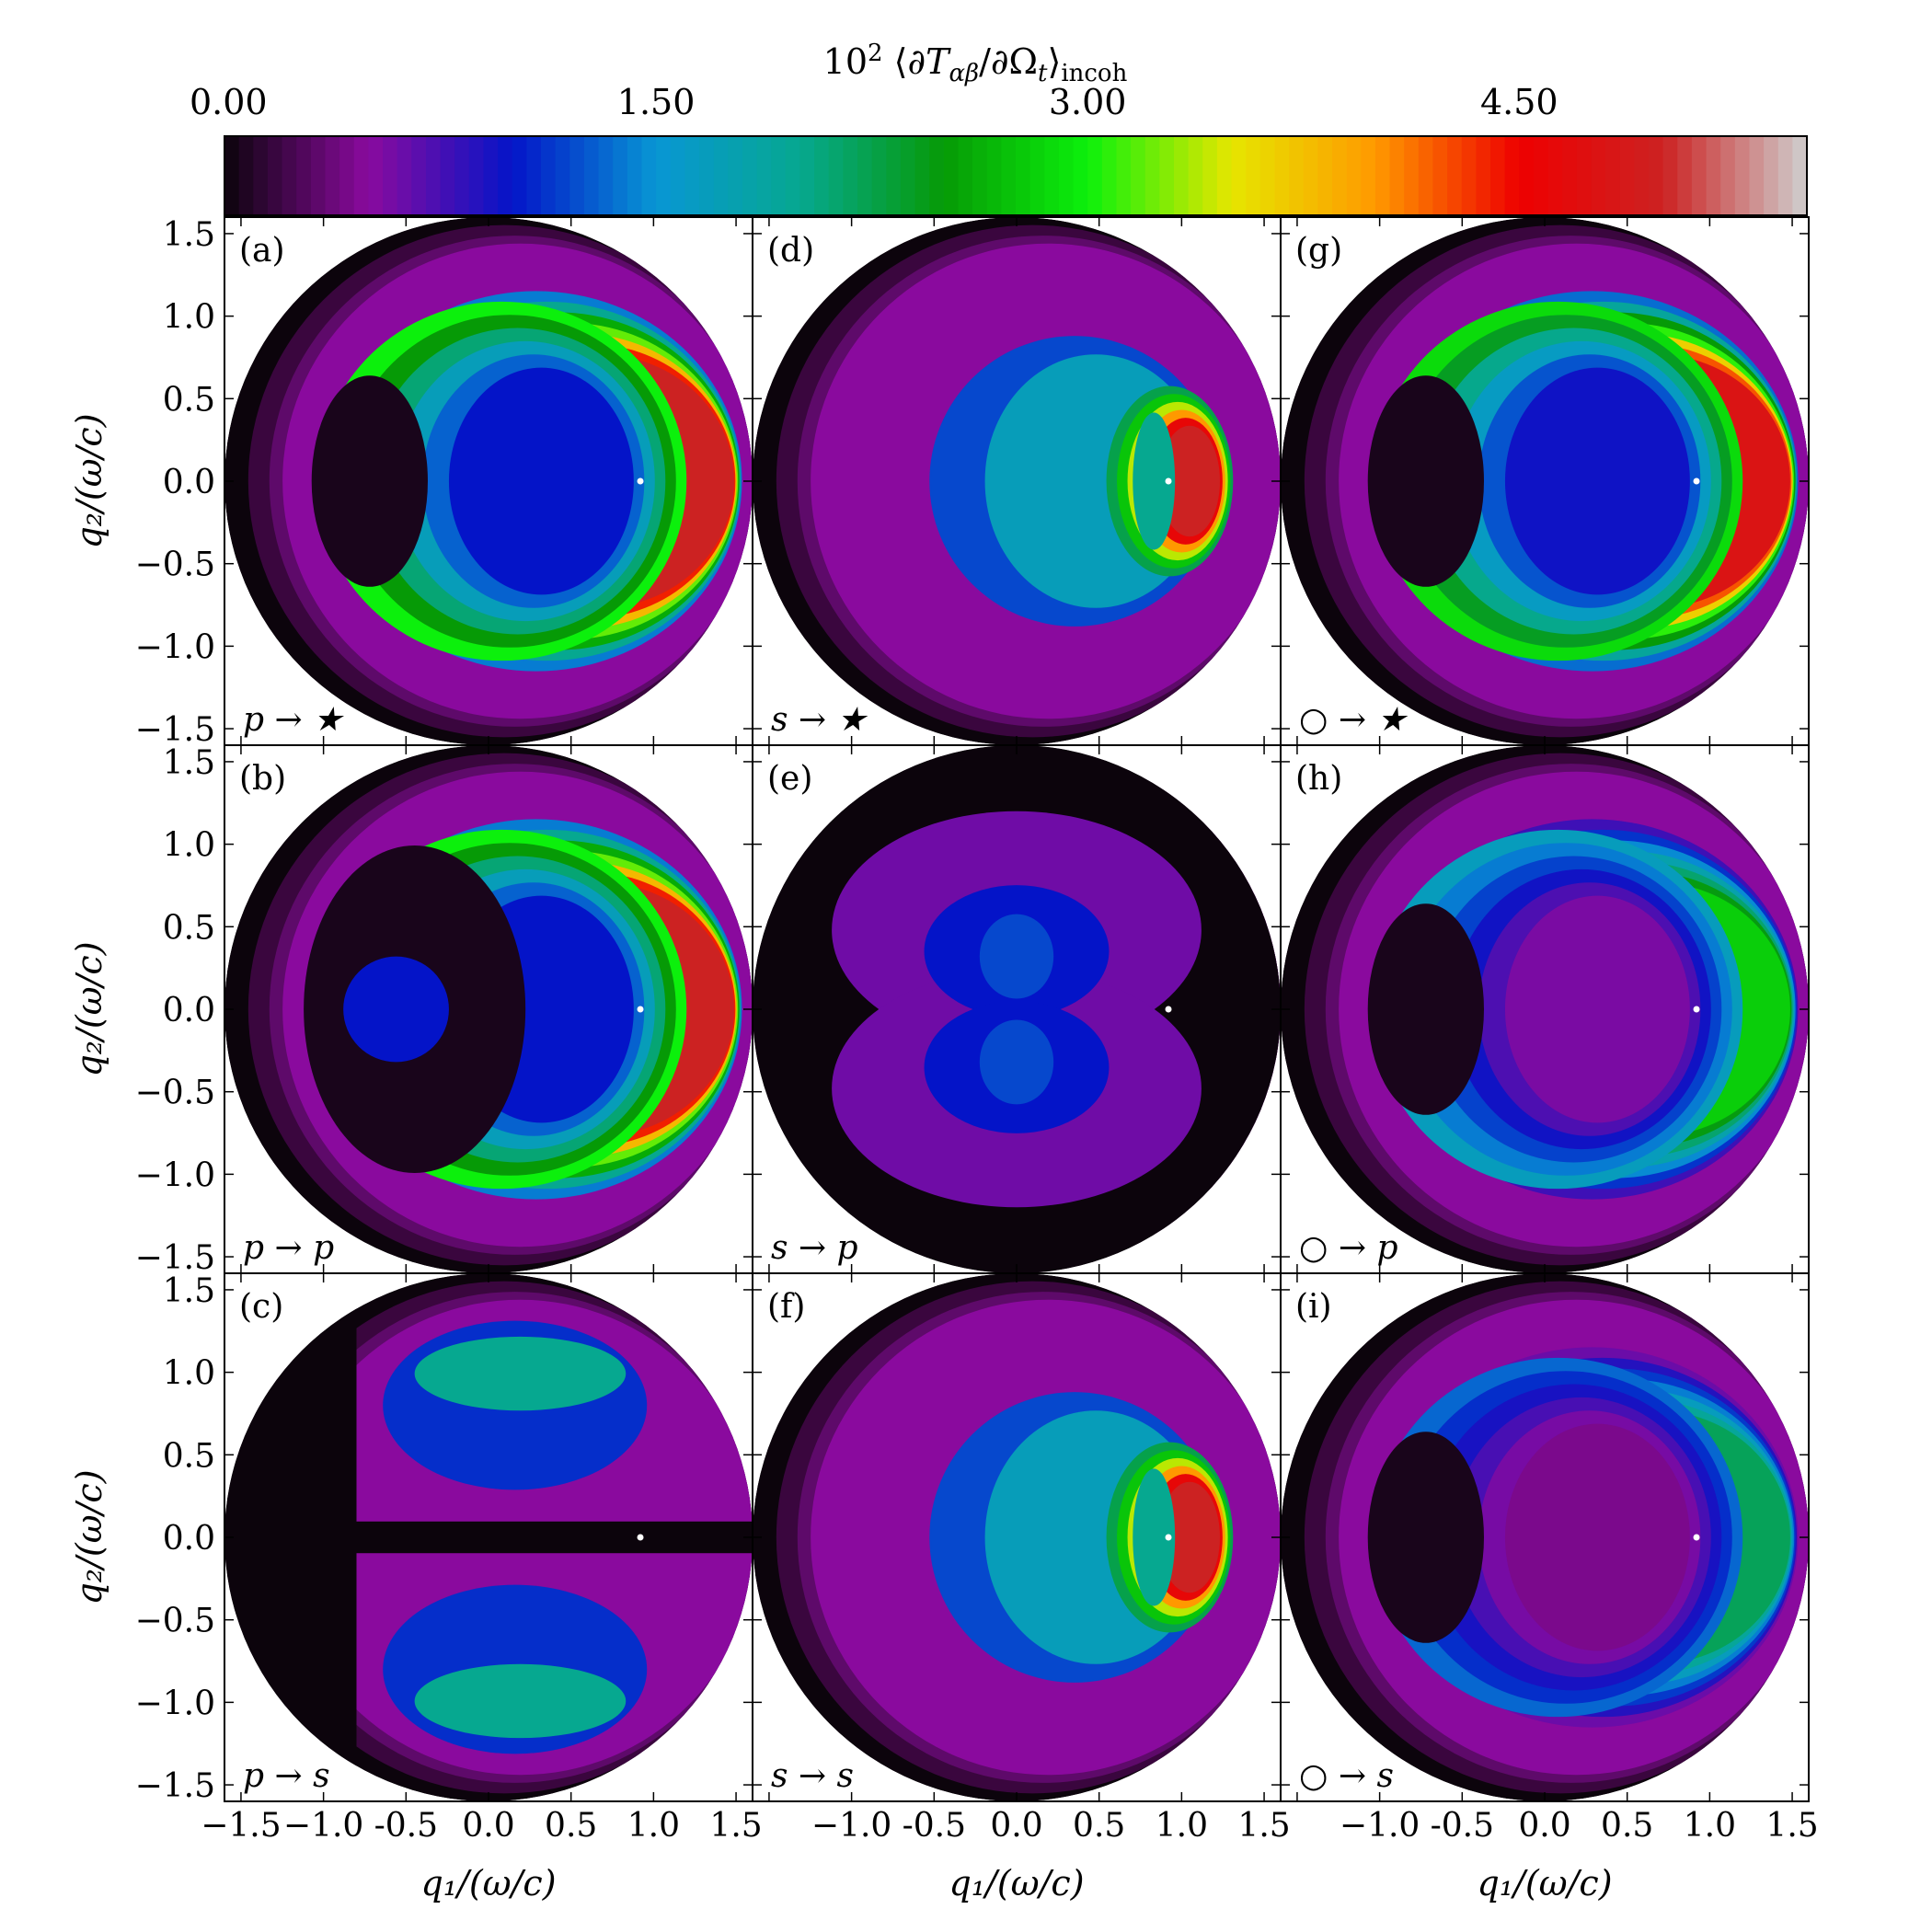  I want to click on x-axis-label: q₁/(ω/c), so click(1544, 1883).